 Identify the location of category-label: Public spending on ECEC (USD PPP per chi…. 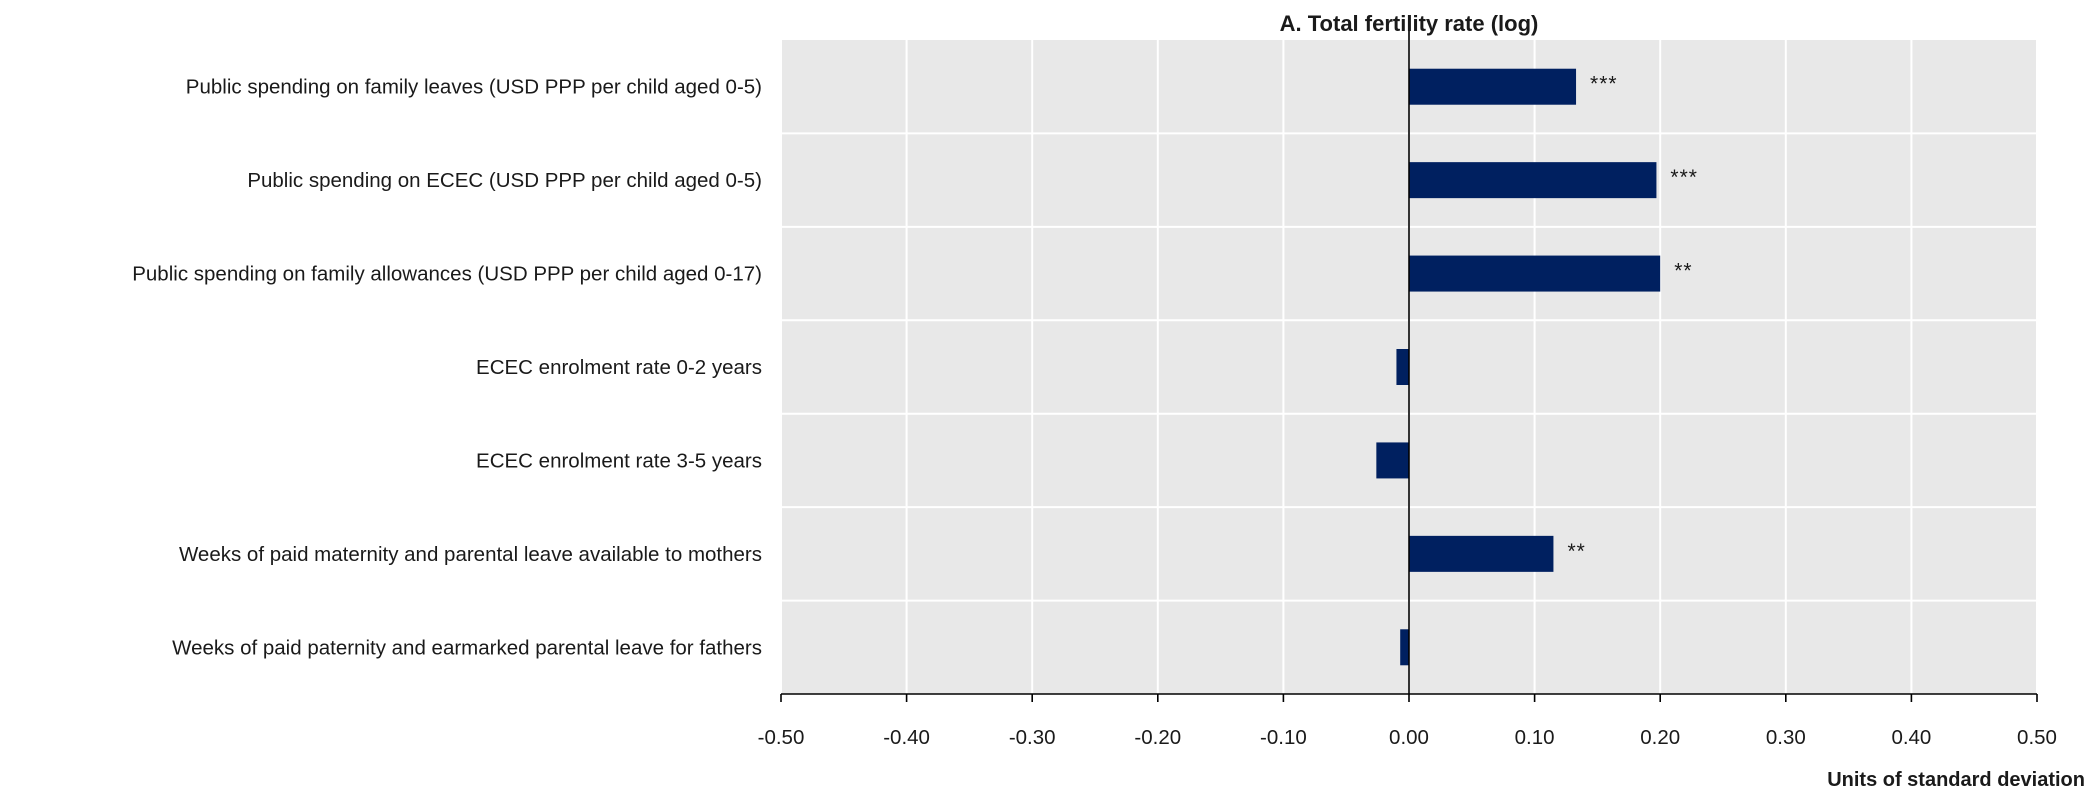
(504, 180).